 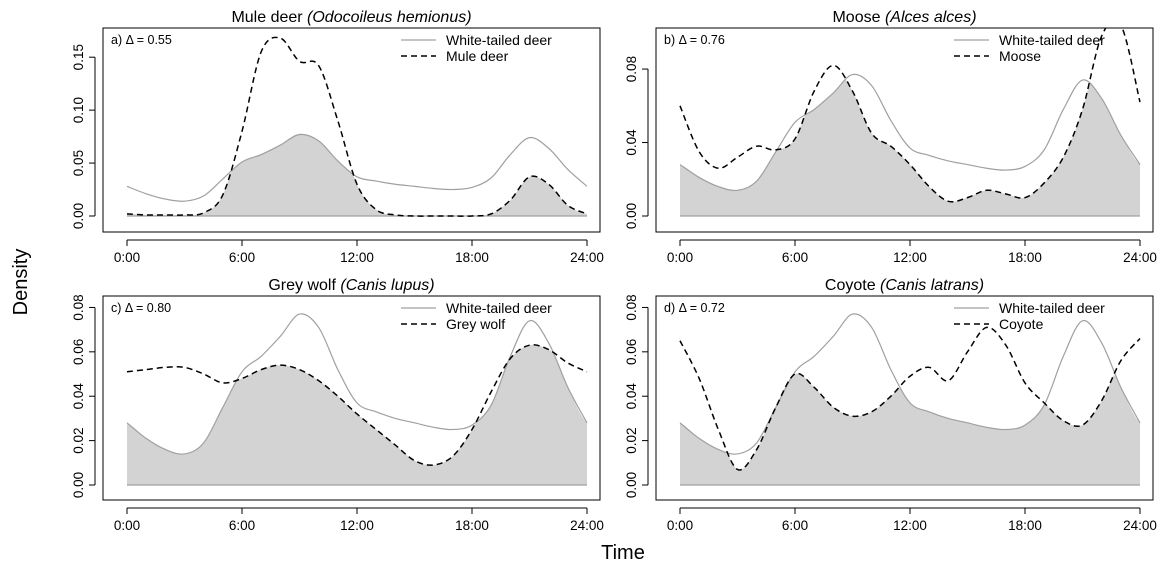 I want to click on legend-label: Coyote, so click(x=1021, y=324).